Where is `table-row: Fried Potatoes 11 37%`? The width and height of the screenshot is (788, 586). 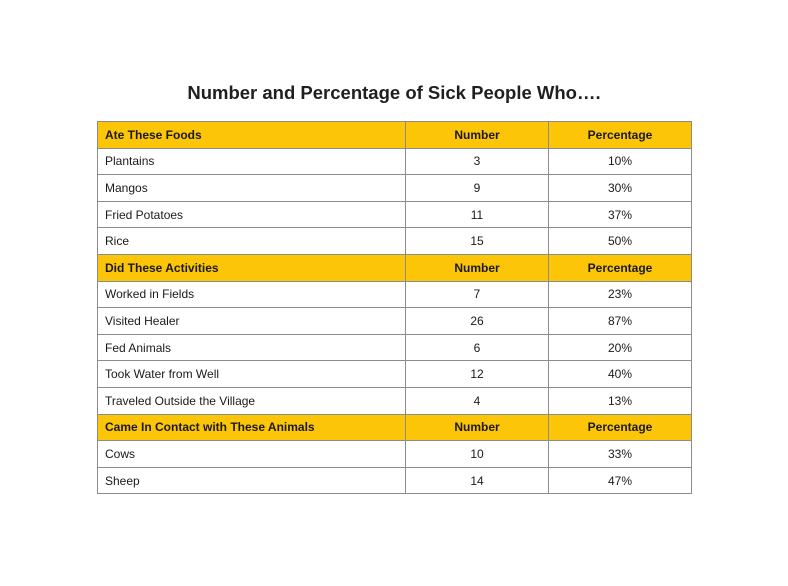 table-row: Fried Potatoes 11 37% is located at coordinates (394, 214).